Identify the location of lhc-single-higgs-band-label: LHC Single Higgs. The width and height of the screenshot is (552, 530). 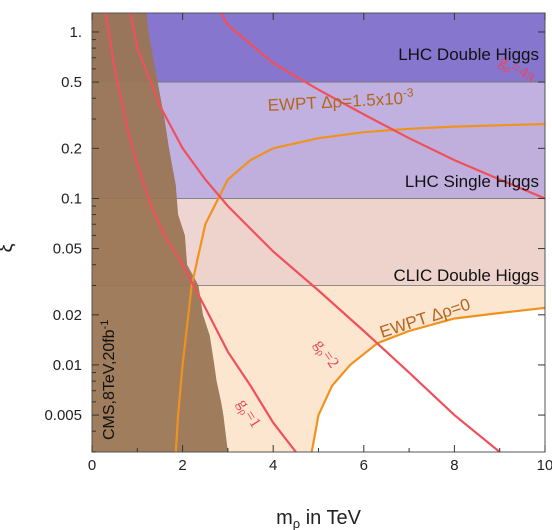
(472, 181).